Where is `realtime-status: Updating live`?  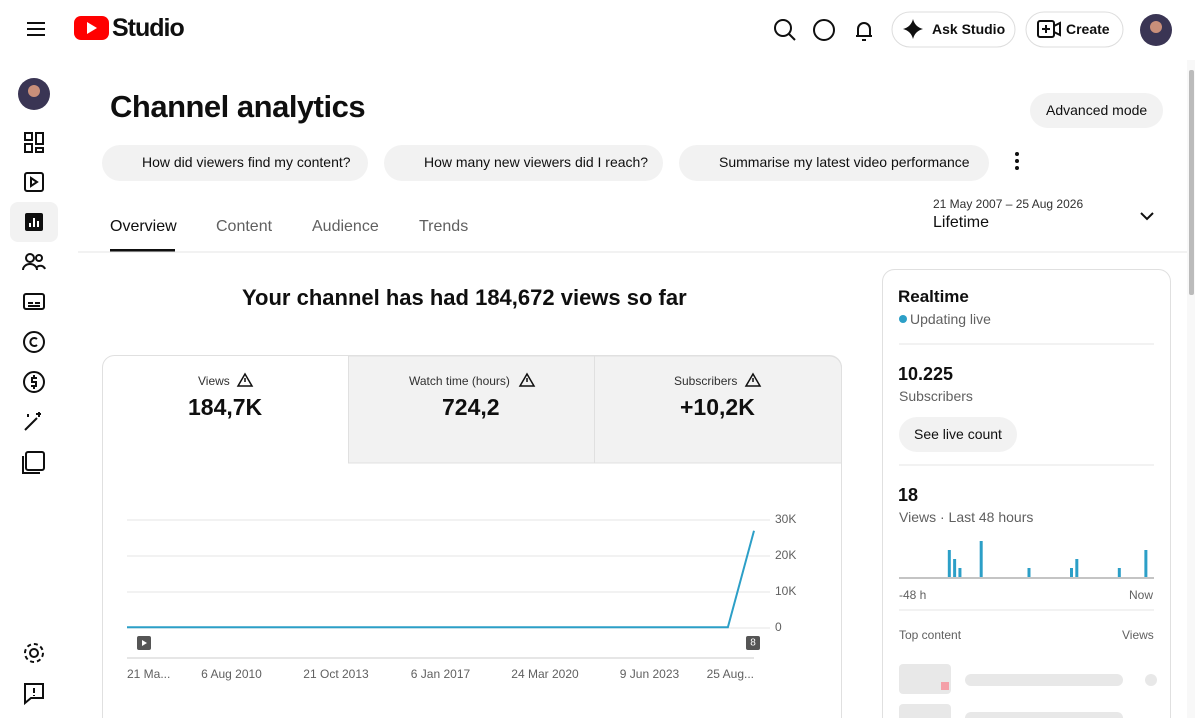
realtime-status: Updating live is located at coordinates (950, 319).